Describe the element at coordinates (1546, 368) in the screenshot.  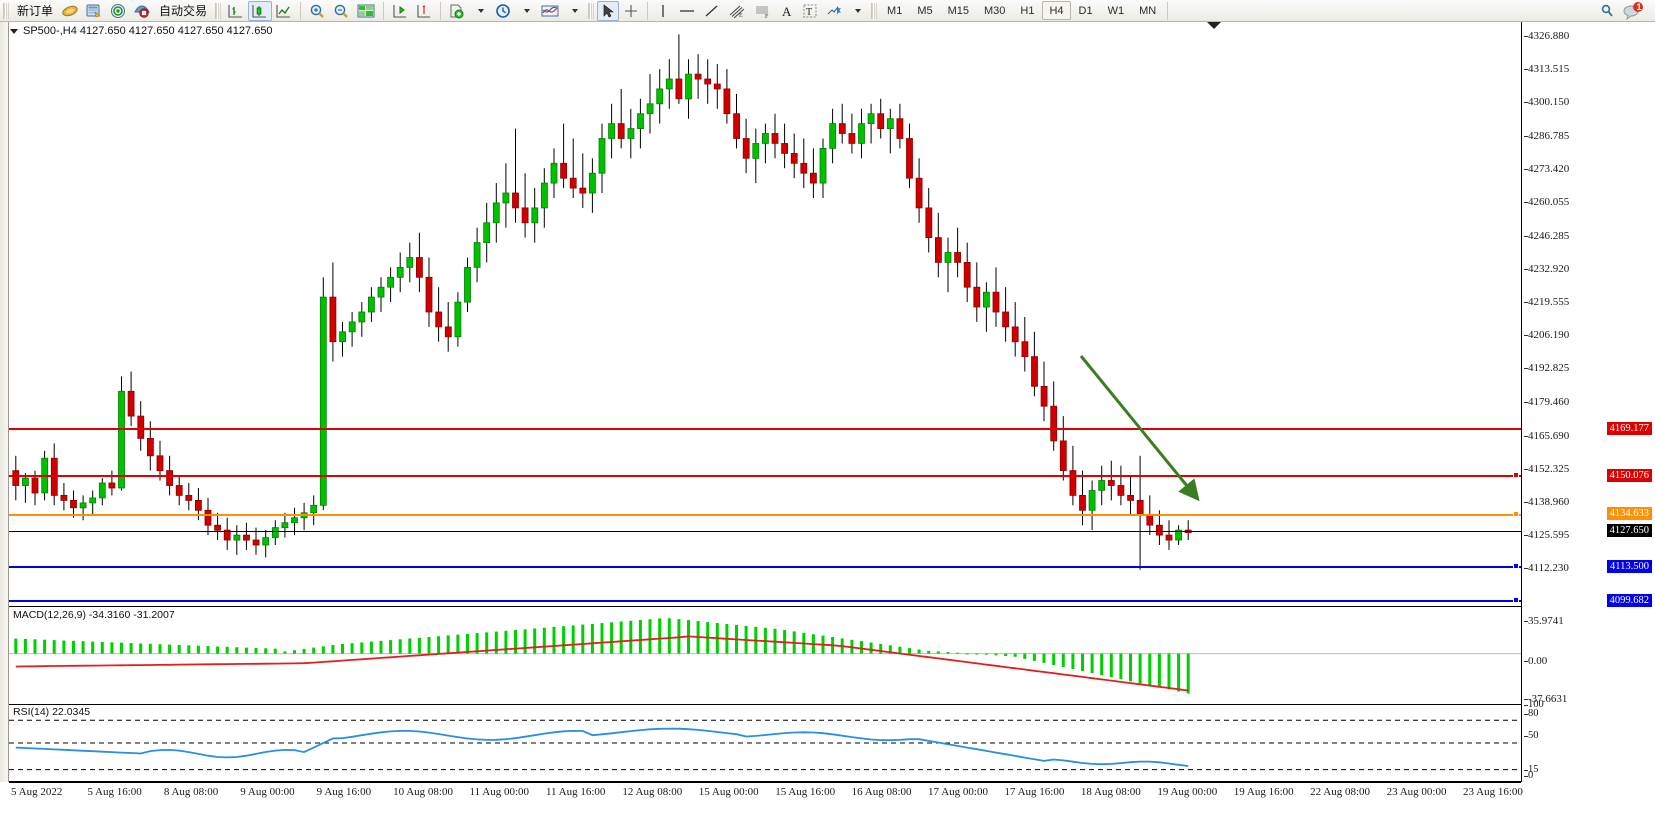
I see `price-tick: 4192.825` at that location.